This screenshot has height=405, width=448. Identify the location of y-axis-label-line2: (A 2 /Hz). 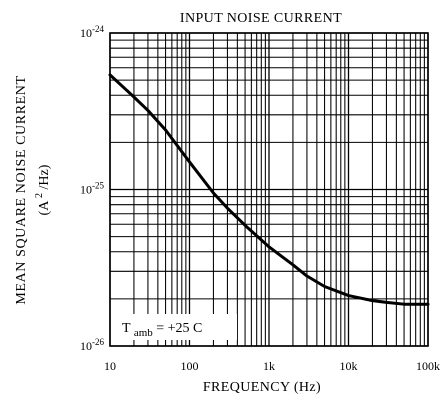
(41, 189).